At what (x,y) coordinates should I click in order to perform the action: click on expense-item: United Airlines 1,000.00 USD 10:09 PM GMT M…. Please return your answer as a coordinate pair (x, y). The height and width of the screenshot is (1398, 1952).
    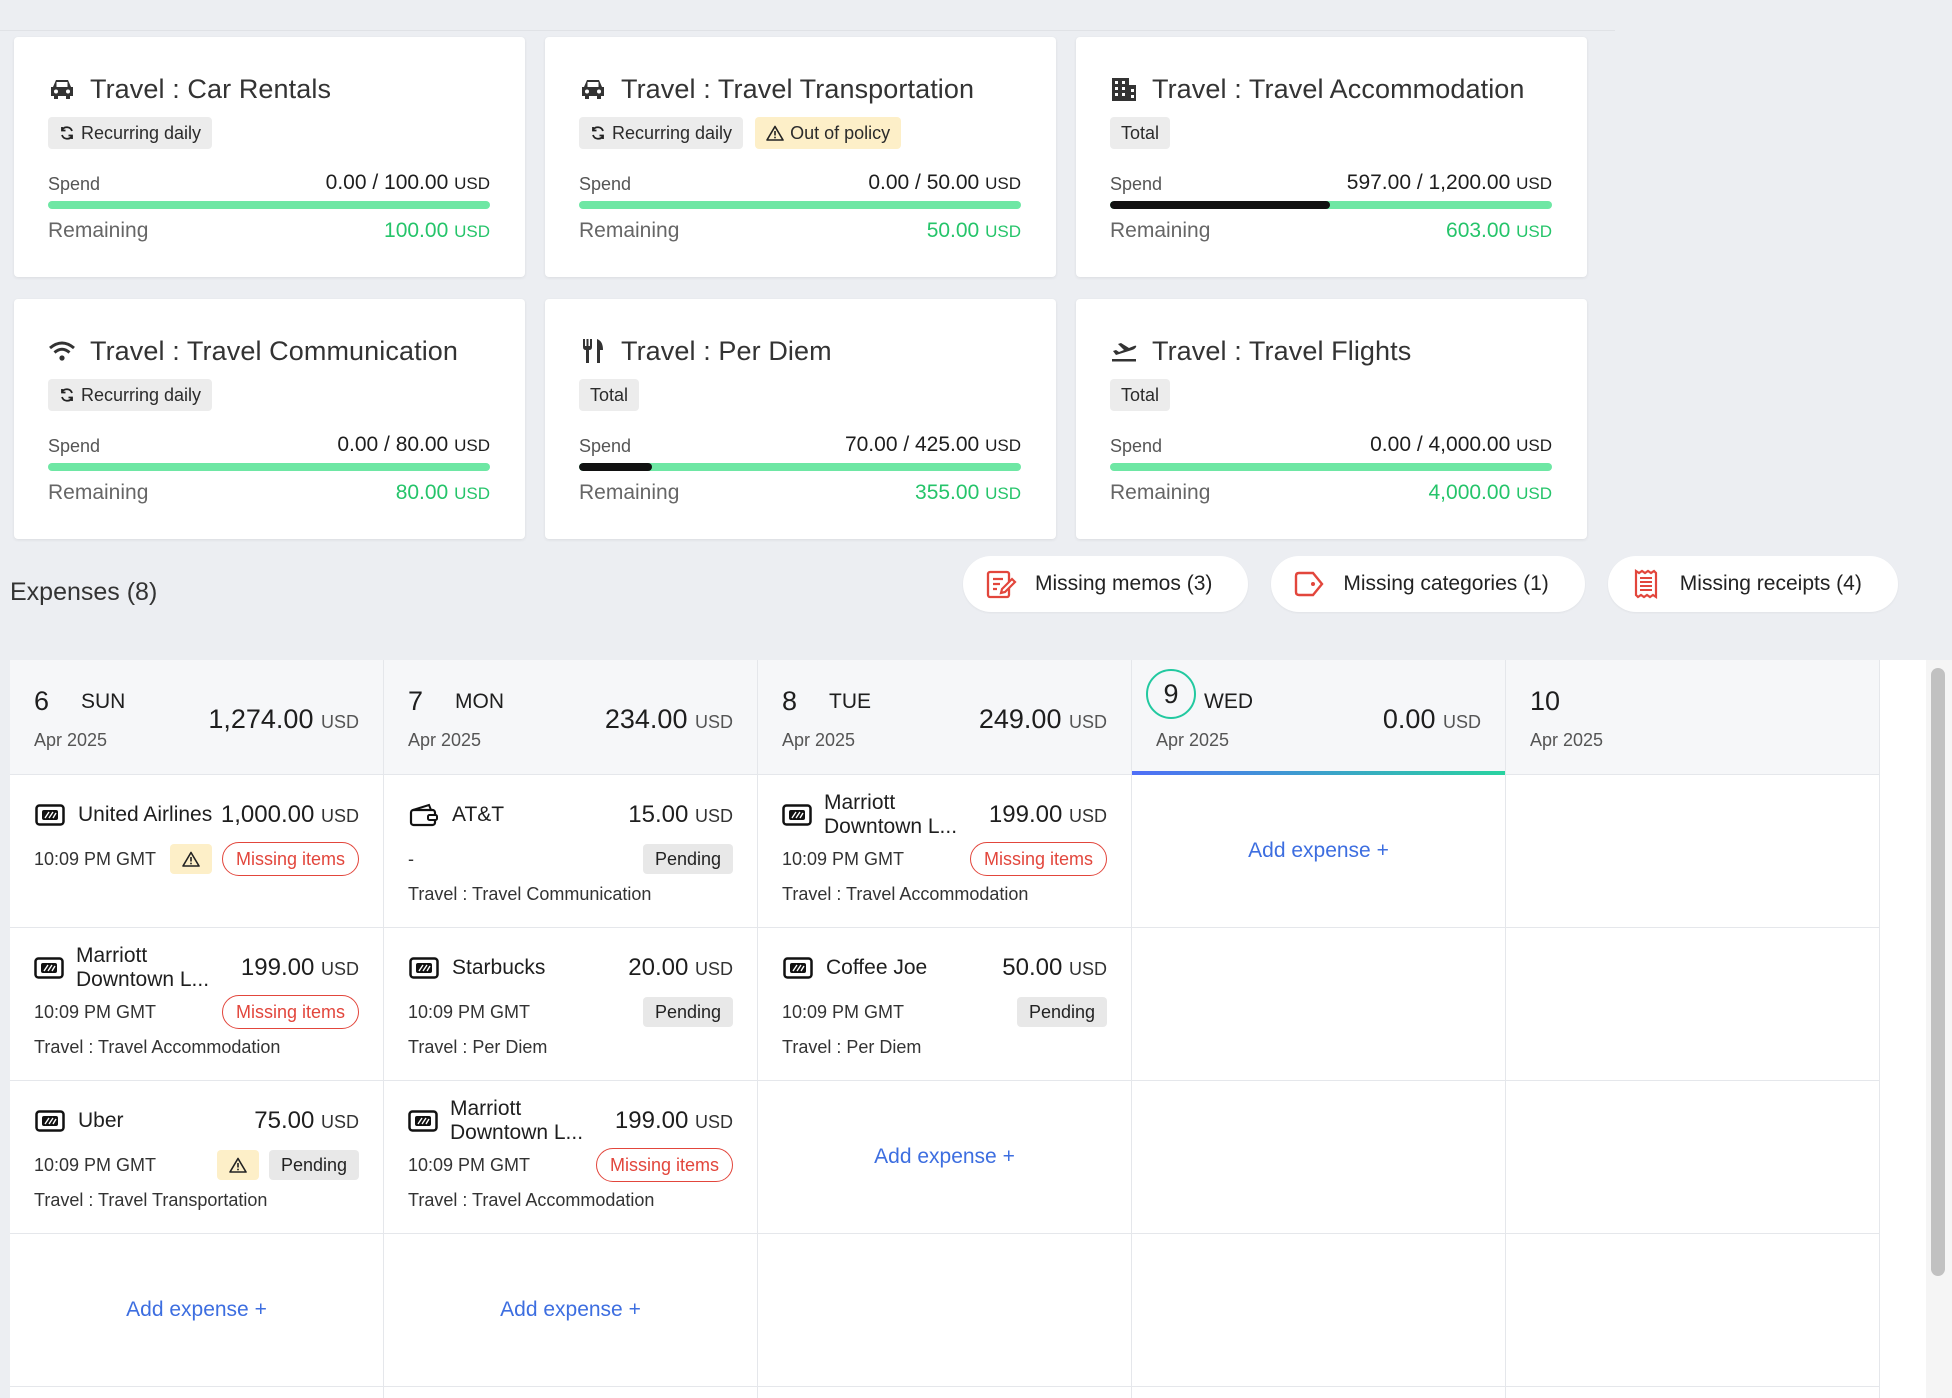
    Looking at the image, I should click on (196, 851).